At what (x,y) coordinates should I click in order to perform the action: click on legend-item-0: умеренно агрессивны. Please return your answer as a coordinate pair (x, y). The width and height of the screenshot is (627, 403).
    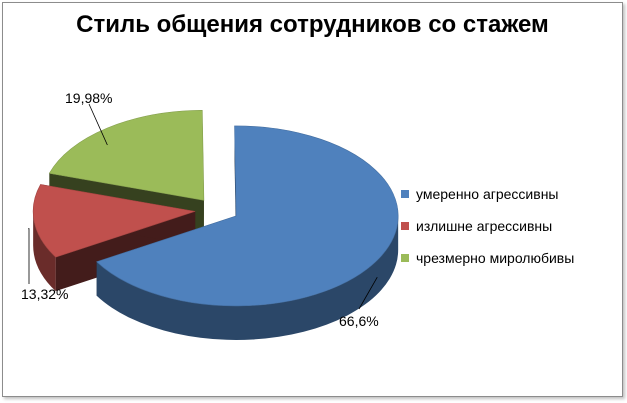
    Looking at the image, I should click on (487, 193).